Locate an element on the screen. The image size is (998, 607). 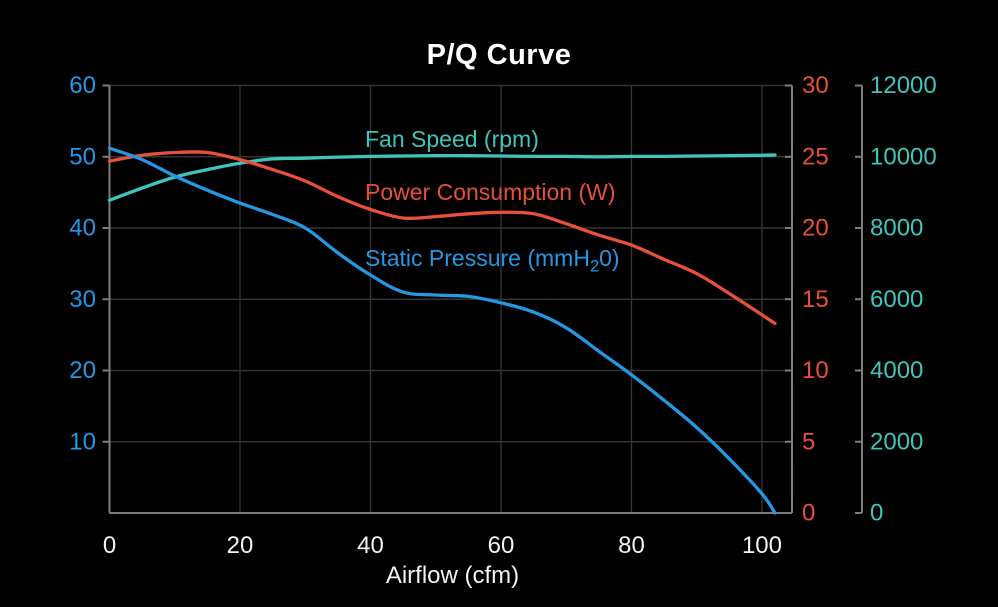
power-tick-label: 30 is located at coordinates (815, 85).